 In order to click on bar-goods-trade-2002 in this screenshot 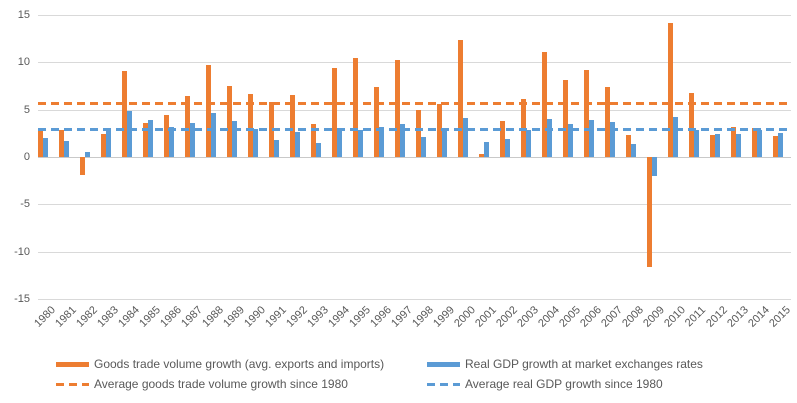, I will do `click(502, 139)`.